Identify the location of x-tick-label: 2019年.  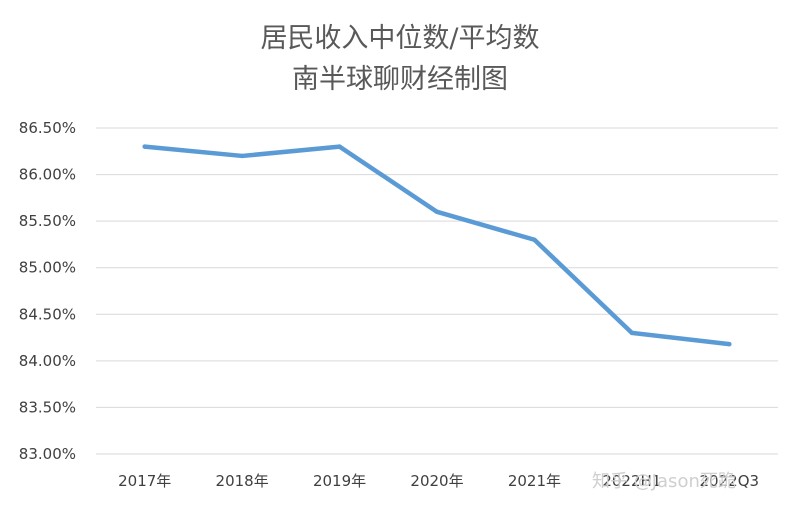
(339, 481).